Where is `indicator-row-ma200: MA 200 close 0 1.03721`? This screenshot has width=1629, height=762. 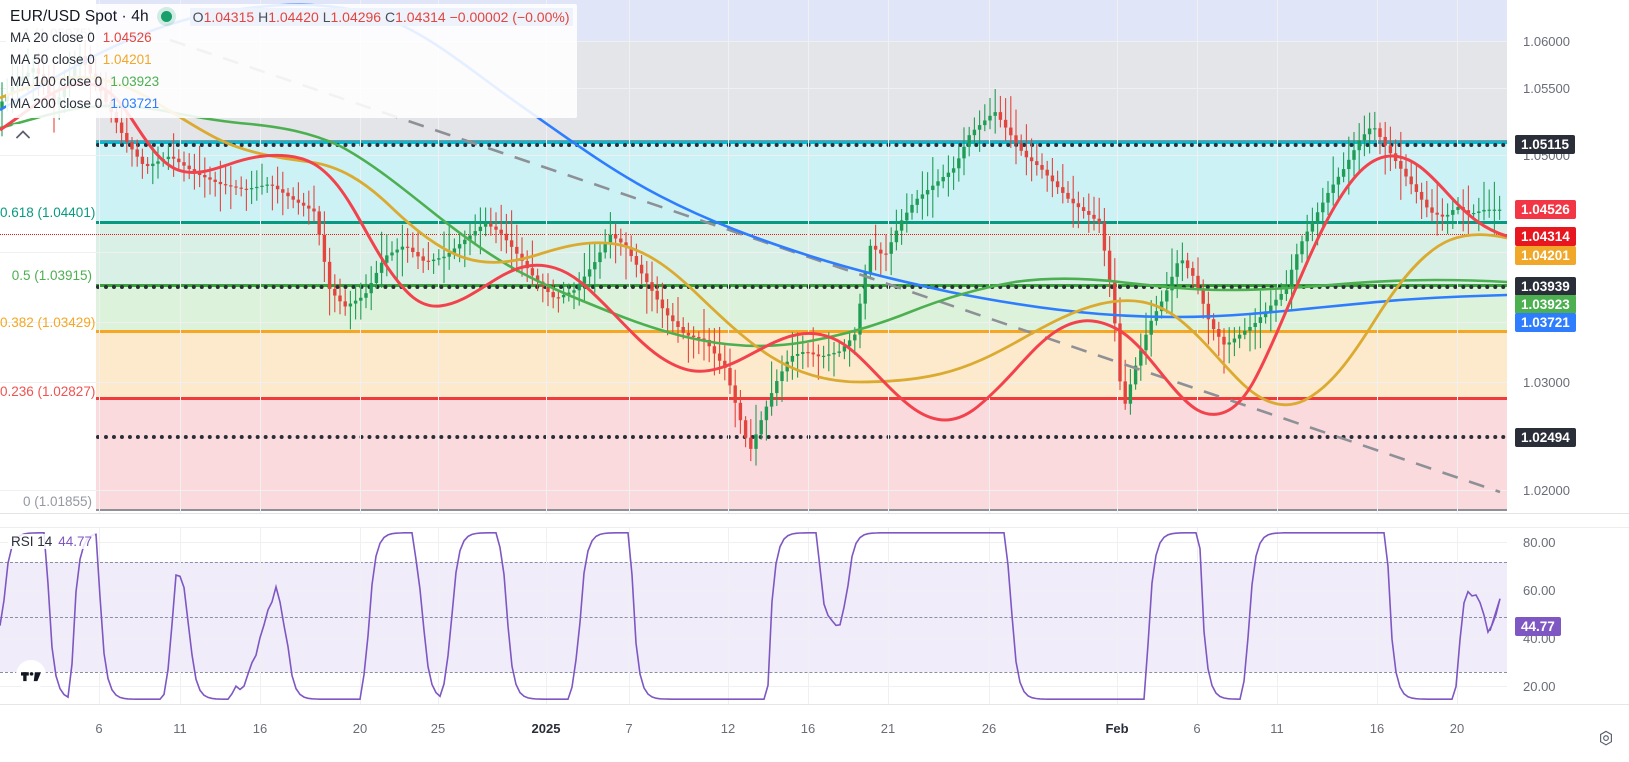 indicator-row-ma200: MA 200 close 0 1.03721 is located at coordinates (291, 104).